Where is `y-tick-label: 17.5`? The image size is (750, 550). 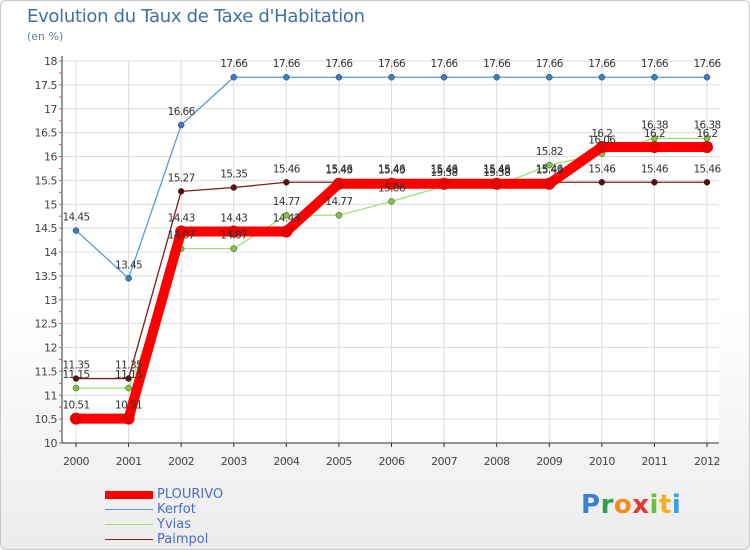 y-tick-label: 17.5 is located at coordinates (46, 85).